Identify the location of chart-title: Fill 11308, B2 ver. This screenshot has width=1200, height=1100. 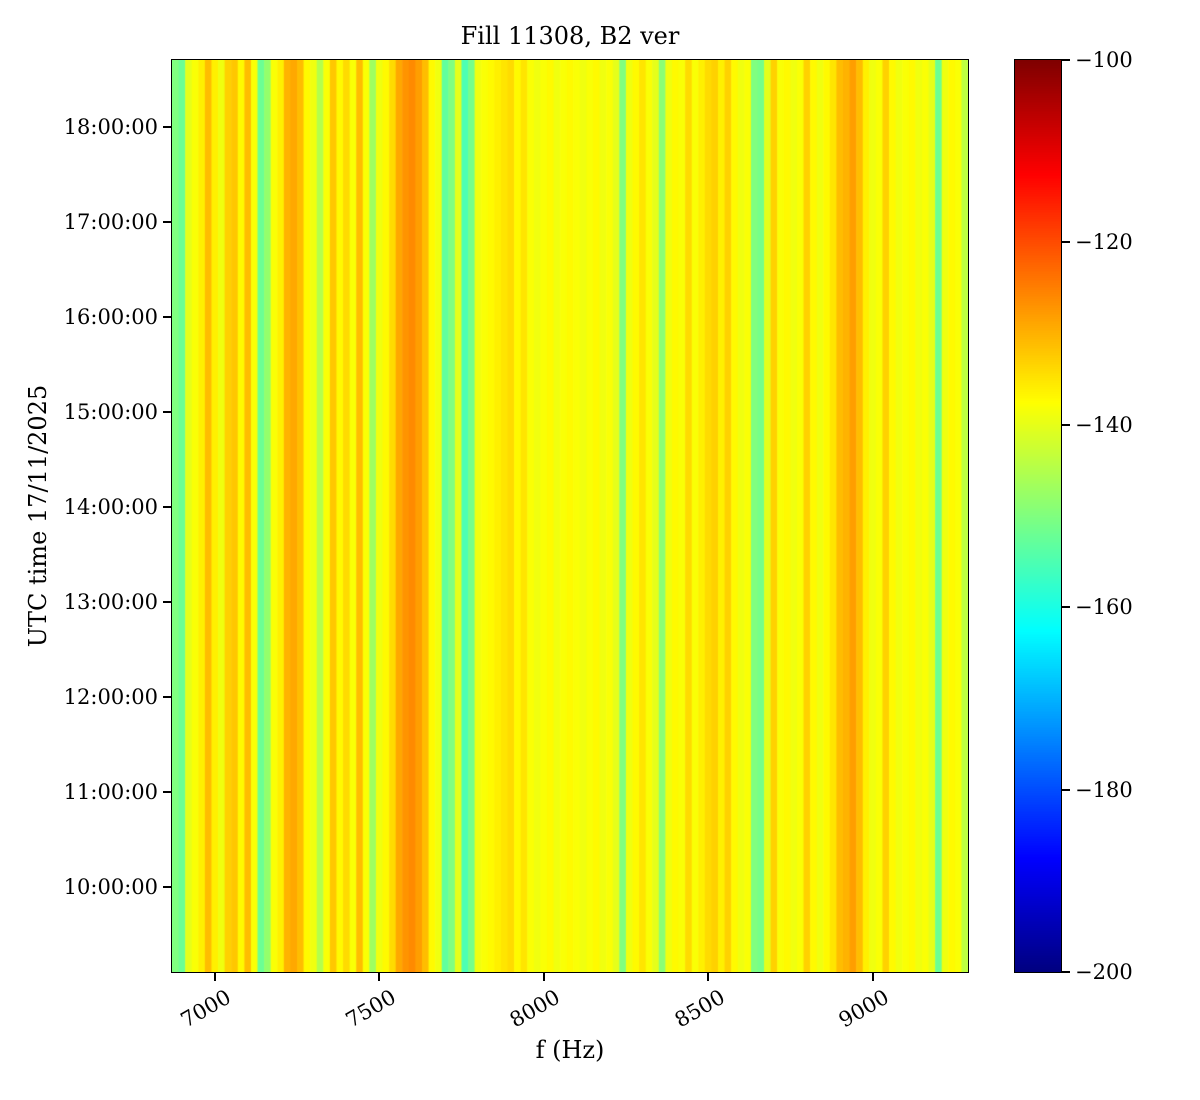
(570, 36).